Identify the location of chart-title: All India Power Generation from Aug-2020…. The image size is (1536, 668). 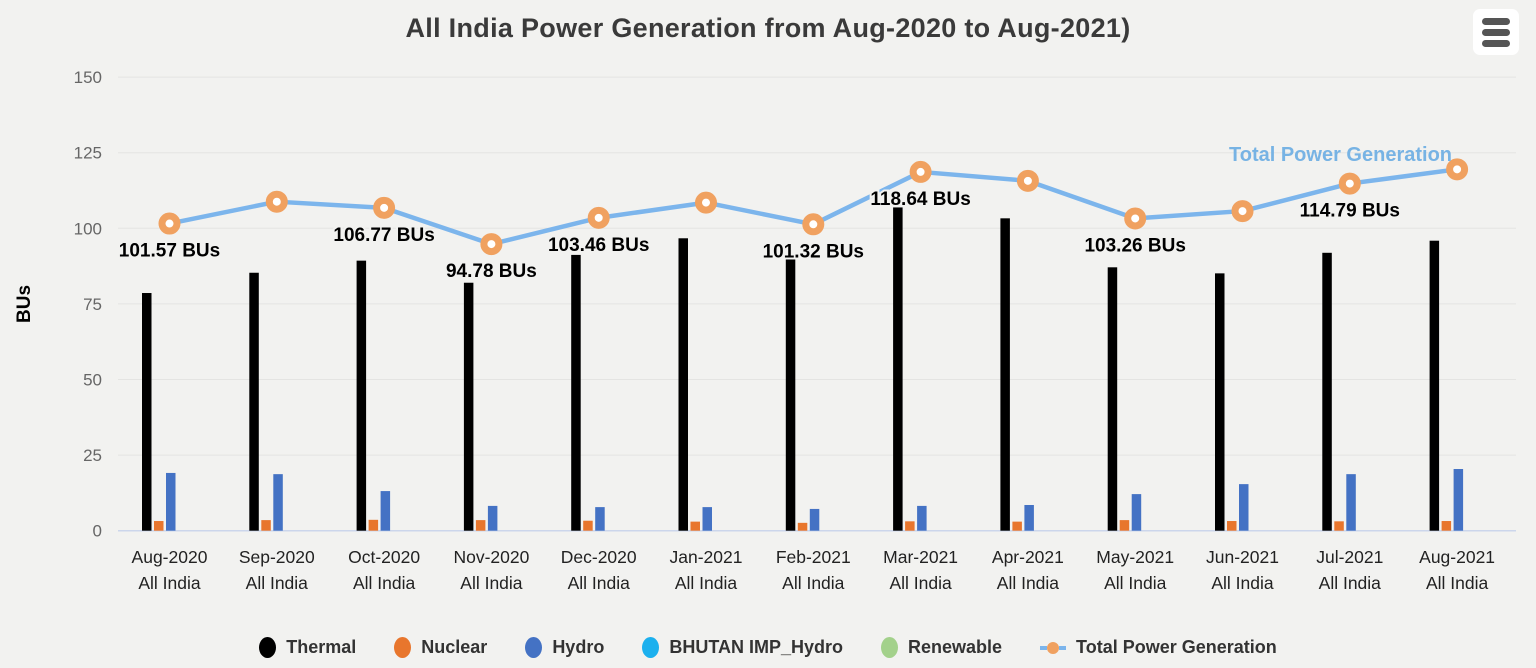
(768, 28).